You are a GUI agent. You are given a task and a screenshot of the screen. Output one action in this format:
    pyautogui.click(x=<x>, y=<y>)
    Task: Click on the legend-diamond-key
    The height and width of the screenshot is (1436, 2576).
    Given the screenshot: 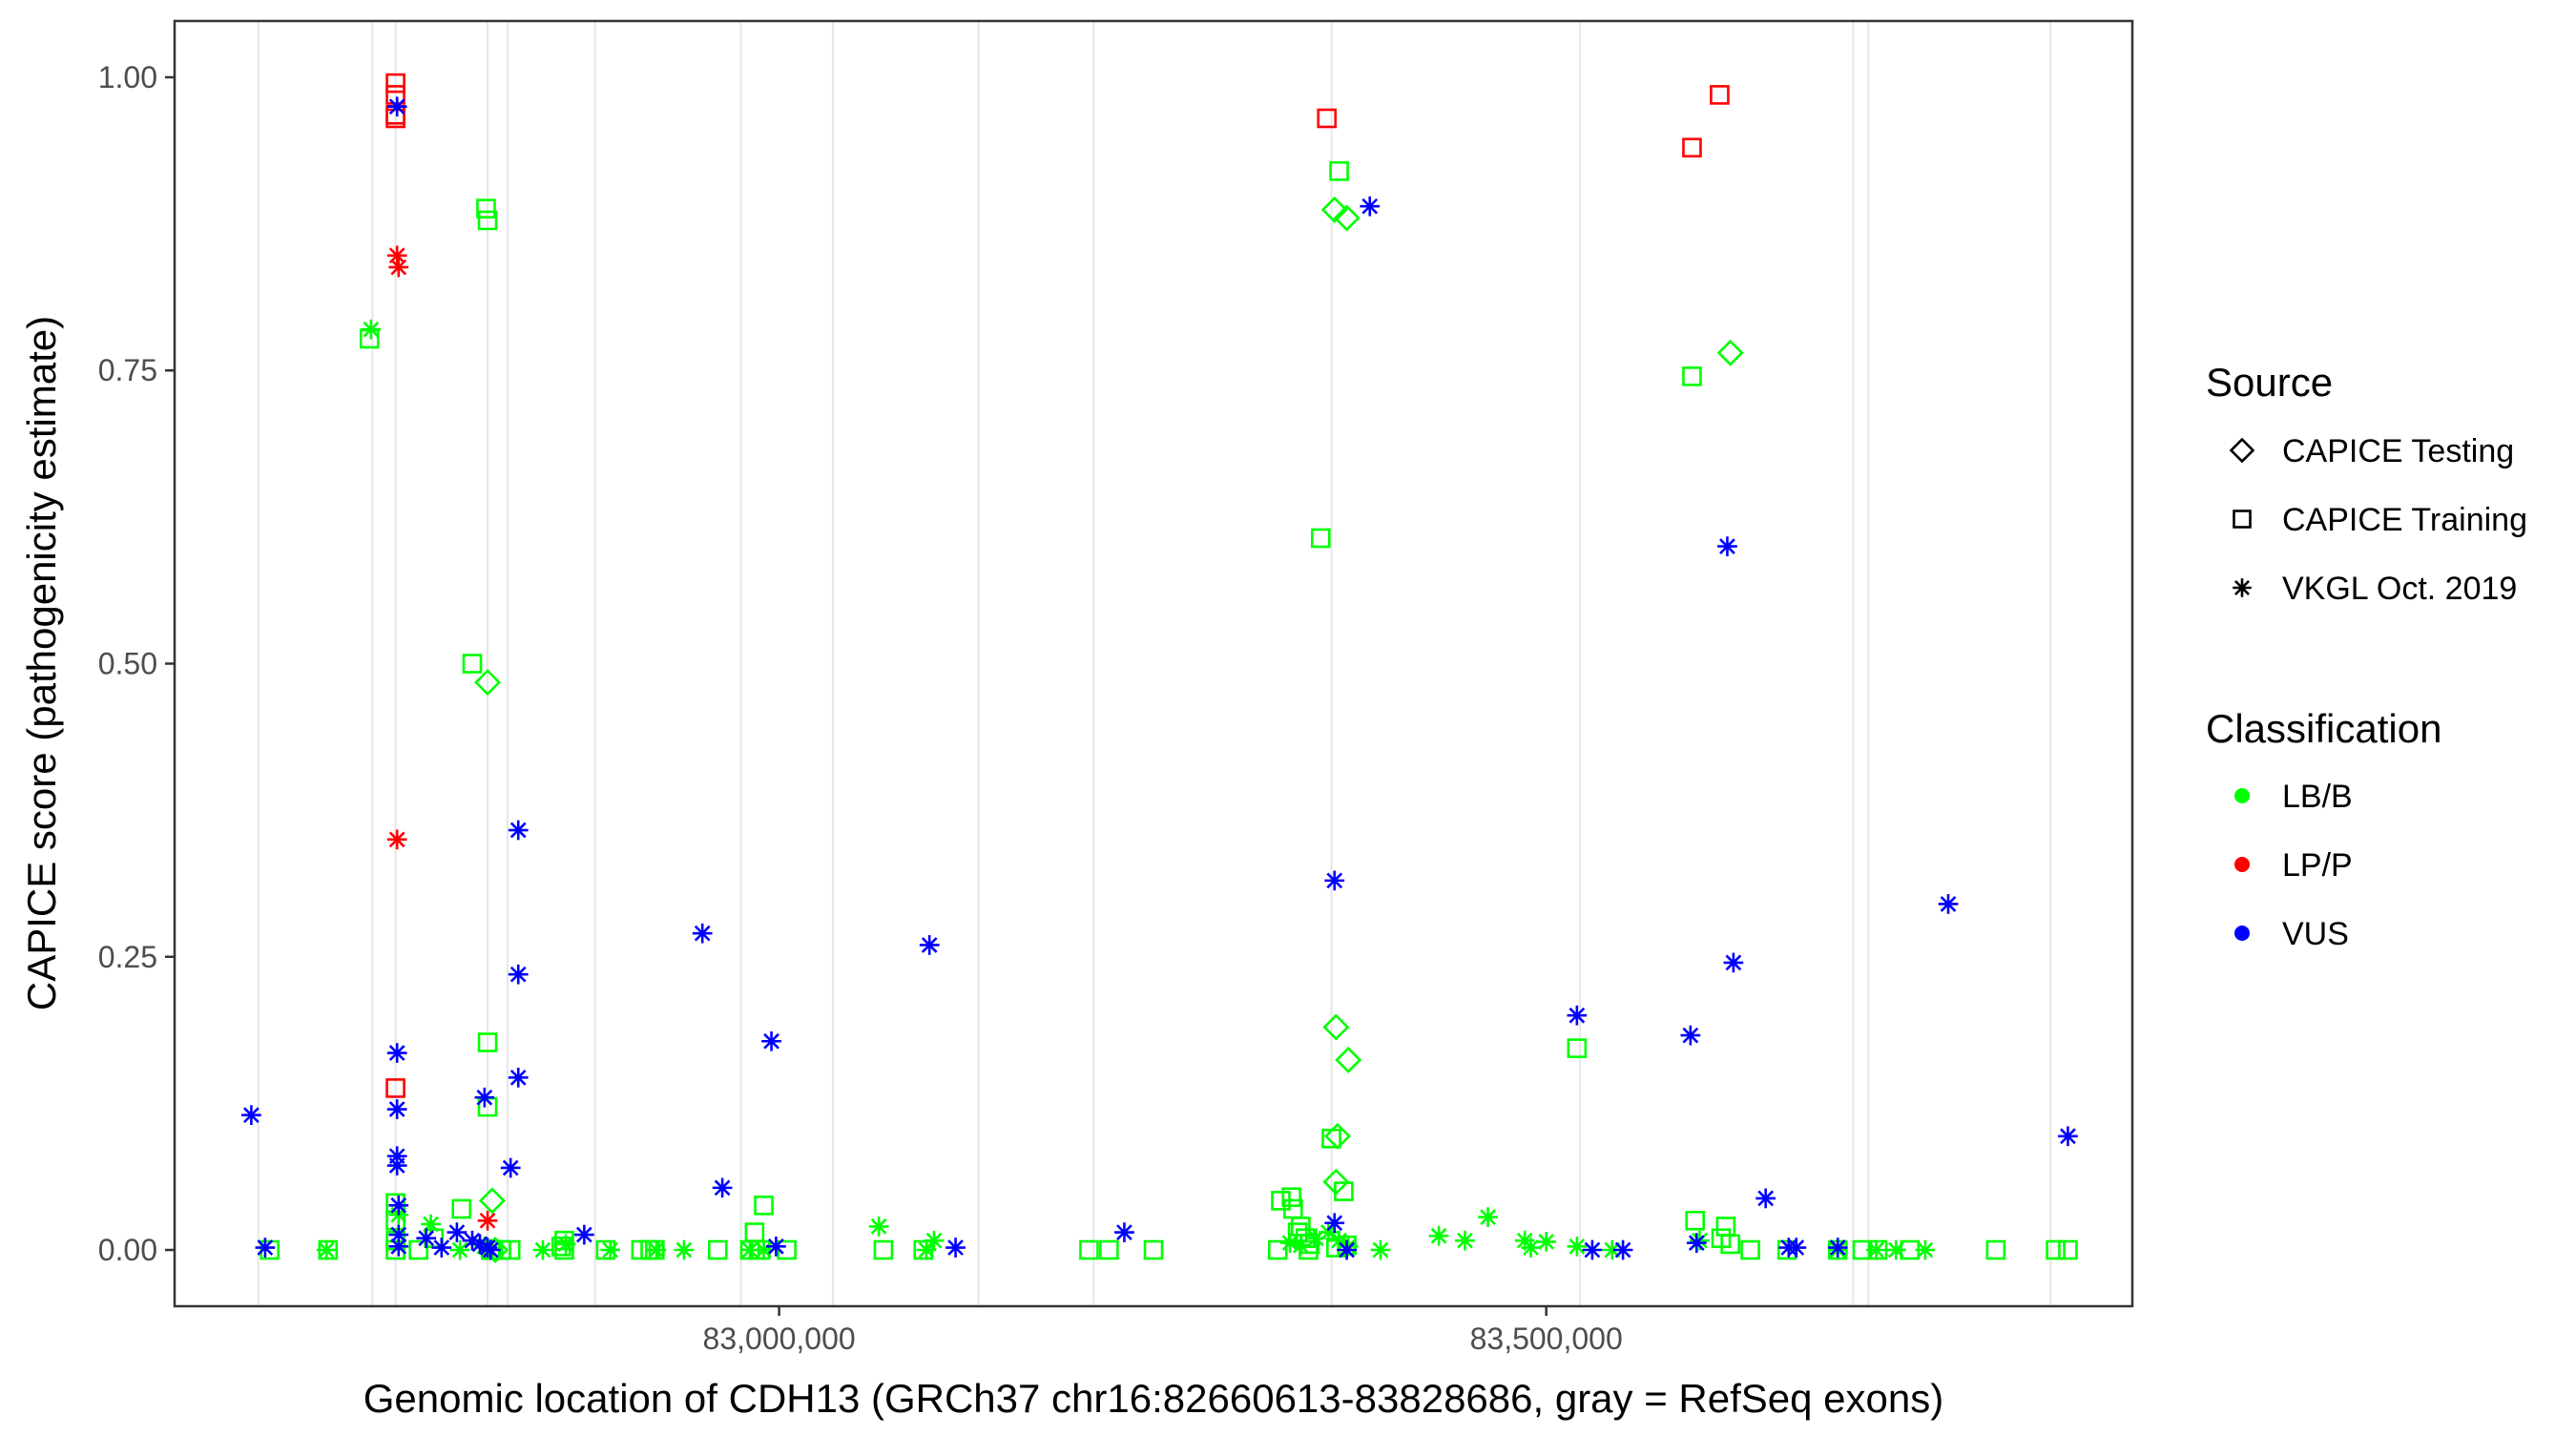 What is the action you would take?
    pyautogui.click(x=2242, y=450)
    